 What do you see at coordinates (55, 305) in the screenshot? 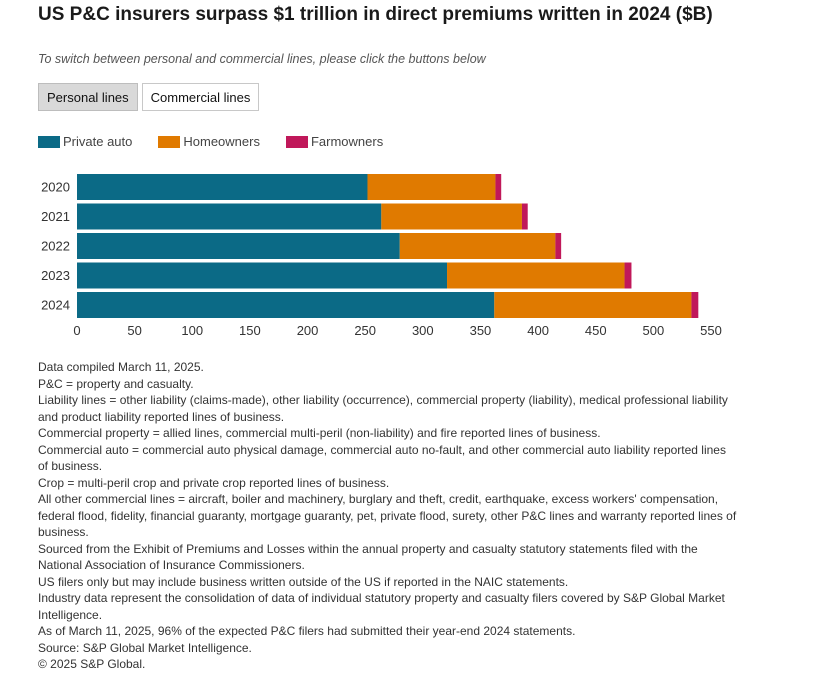
I see `category-label-2024: 2024` at bounding box center [55, 305].